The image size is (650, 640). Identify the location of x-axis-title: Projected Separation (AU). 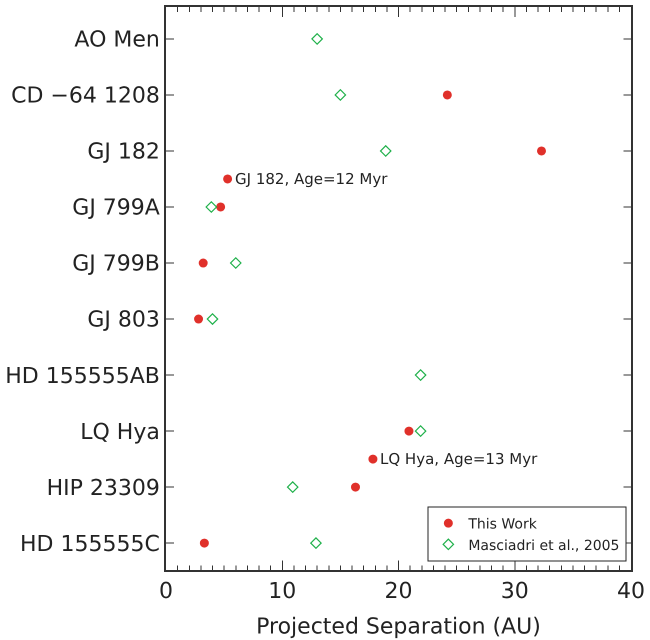
(398, 627).